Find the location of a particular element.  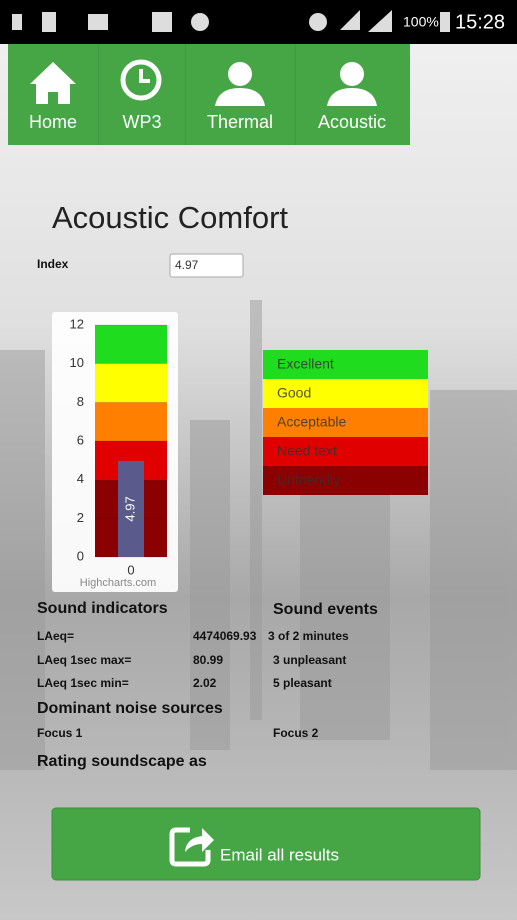

clock-icon is located at coordinates (141, 80).